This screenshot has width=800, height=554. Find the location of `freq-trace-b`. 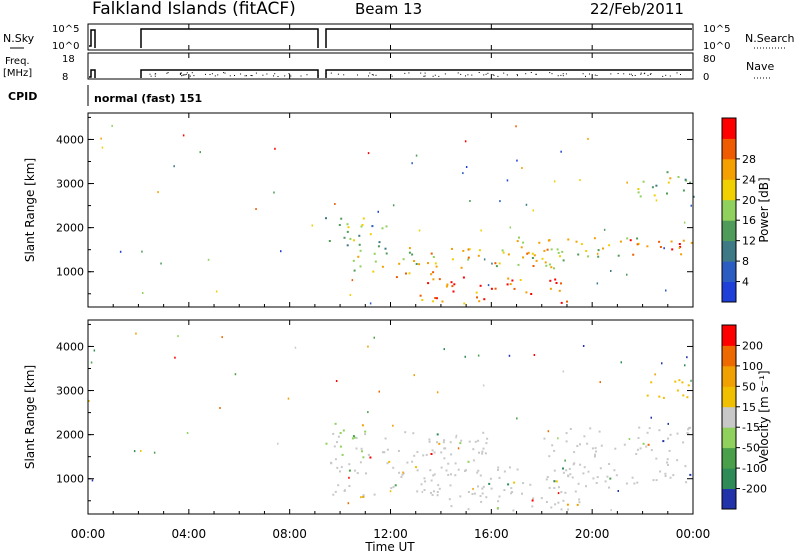

freq-trace-b is located at coordinates (229, 73).